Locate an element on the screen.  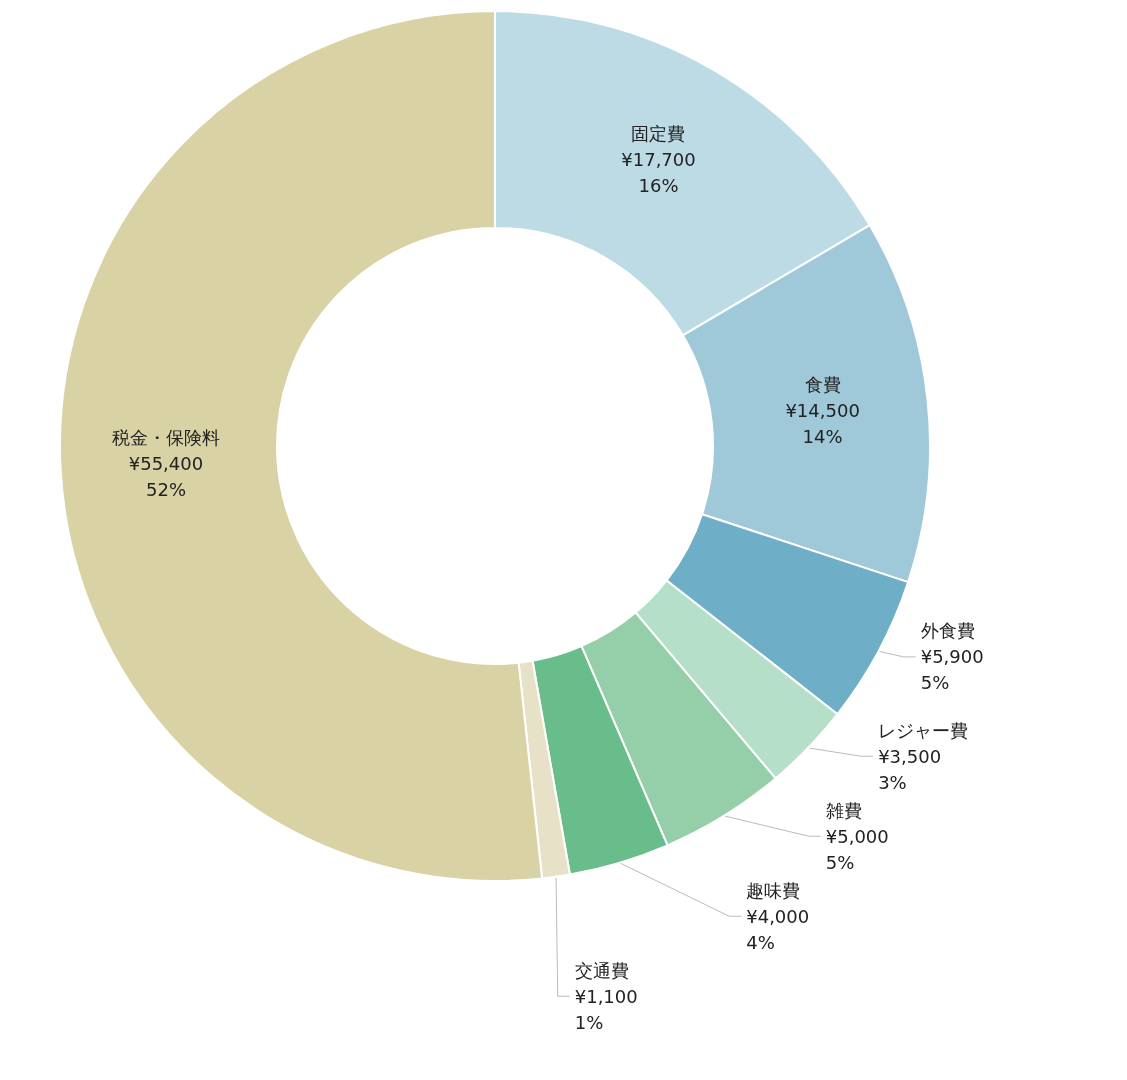
slice-label: 趣味費 is located at coordinates (773, 890).